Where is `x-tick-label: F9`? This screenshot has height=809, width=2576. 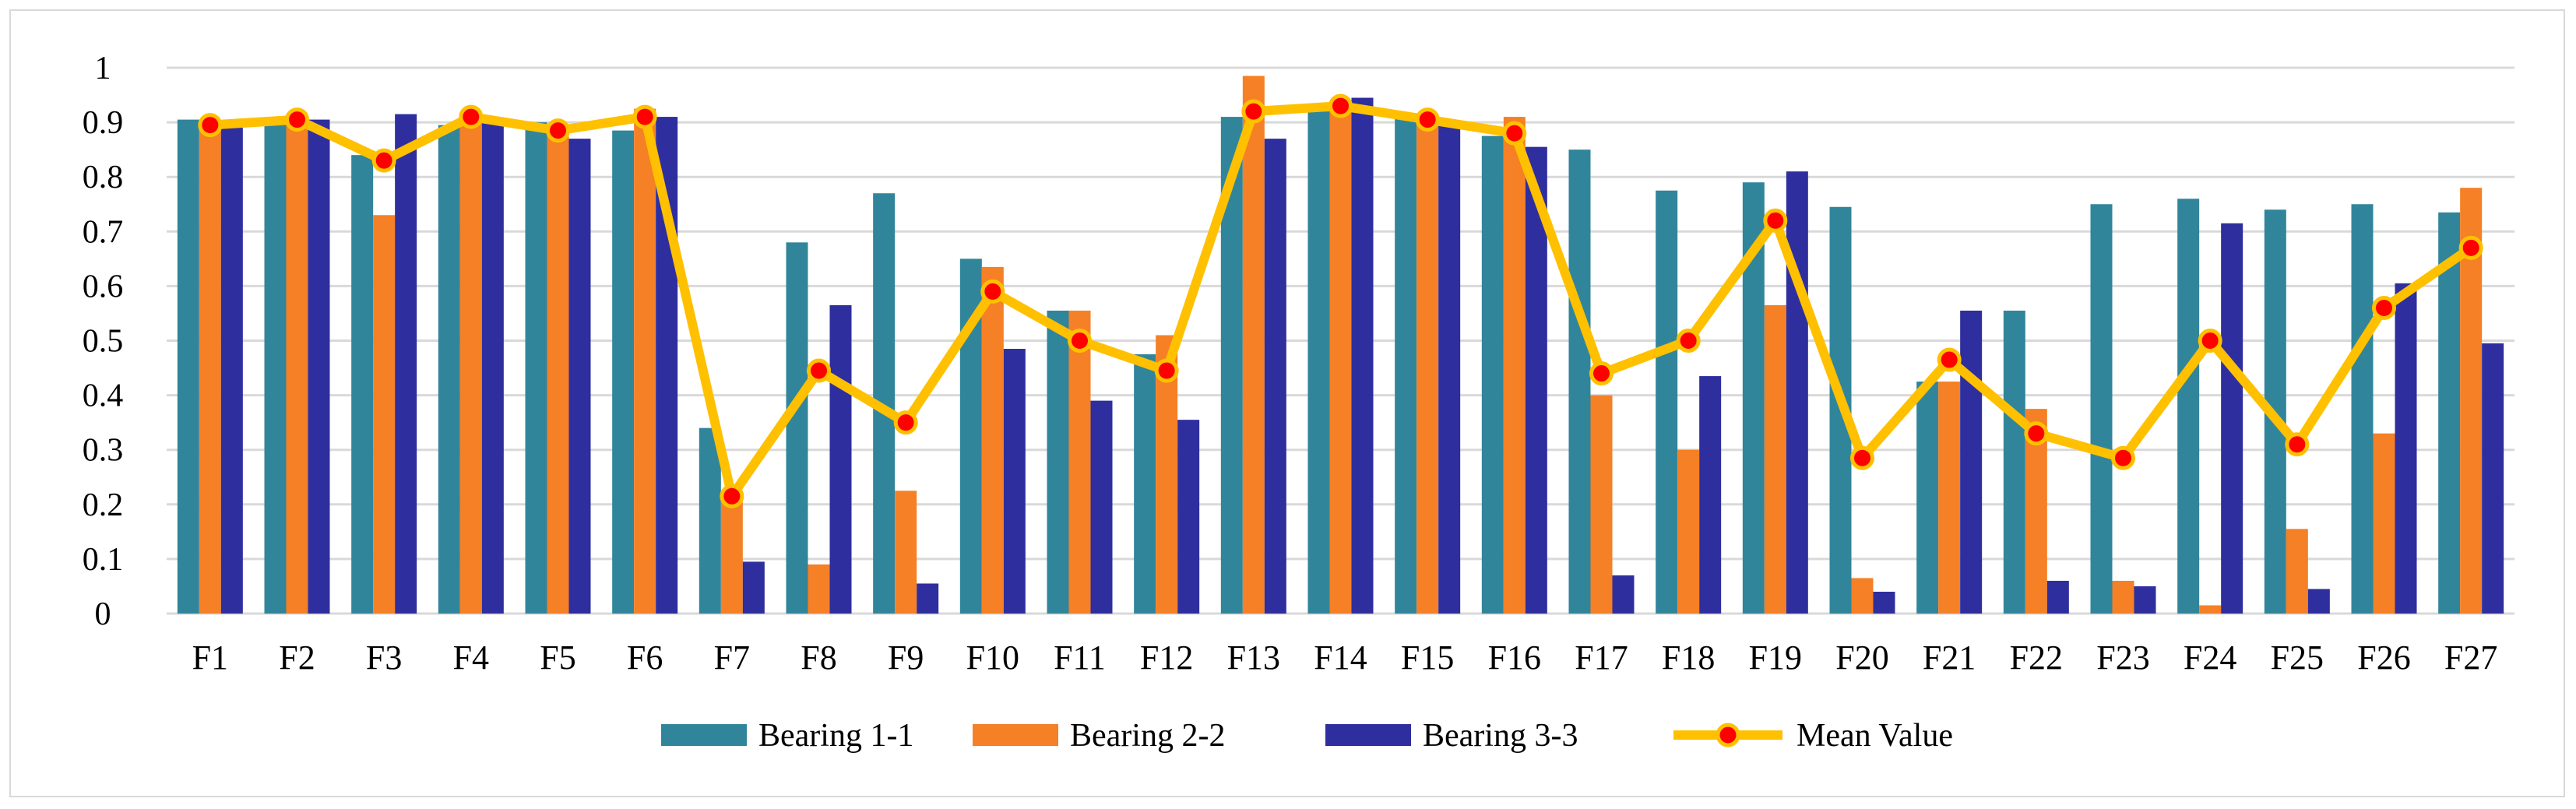
x-tick-label: F9 is located at coordinates (906, 657).